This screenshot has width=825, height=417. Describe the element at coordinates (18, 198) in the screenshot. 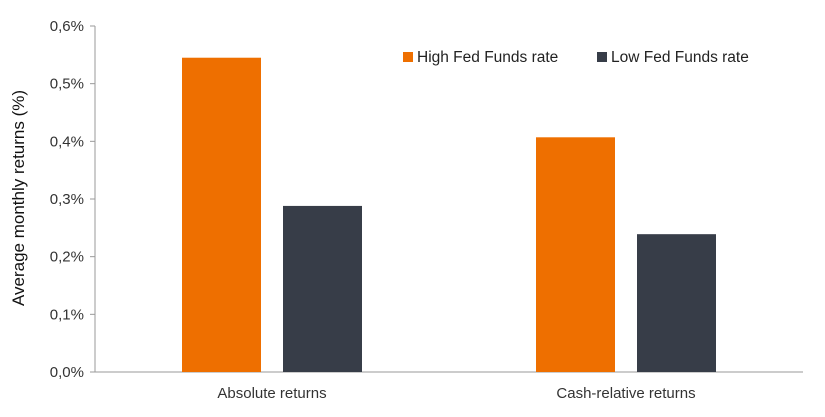

I see `y-axis-label: Average monthly returns (%)` at that location.